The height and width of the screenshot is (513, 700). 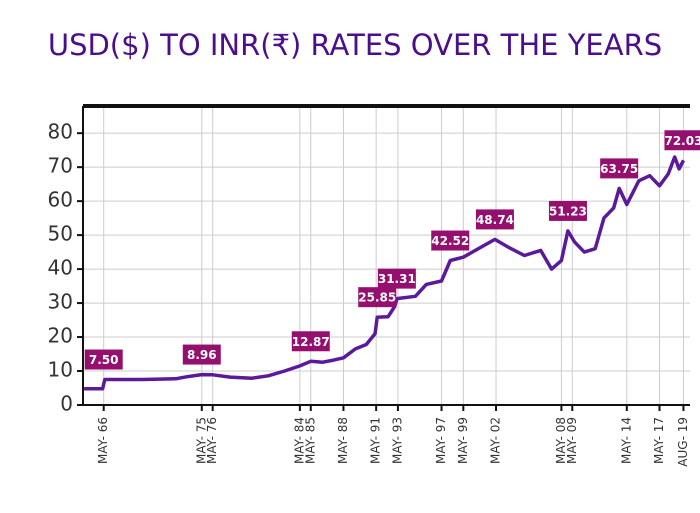 What do you see at coordinates (60, 132) in the screenshot?
I see `y-tick-label: 80` at bounding box center [60, 132].